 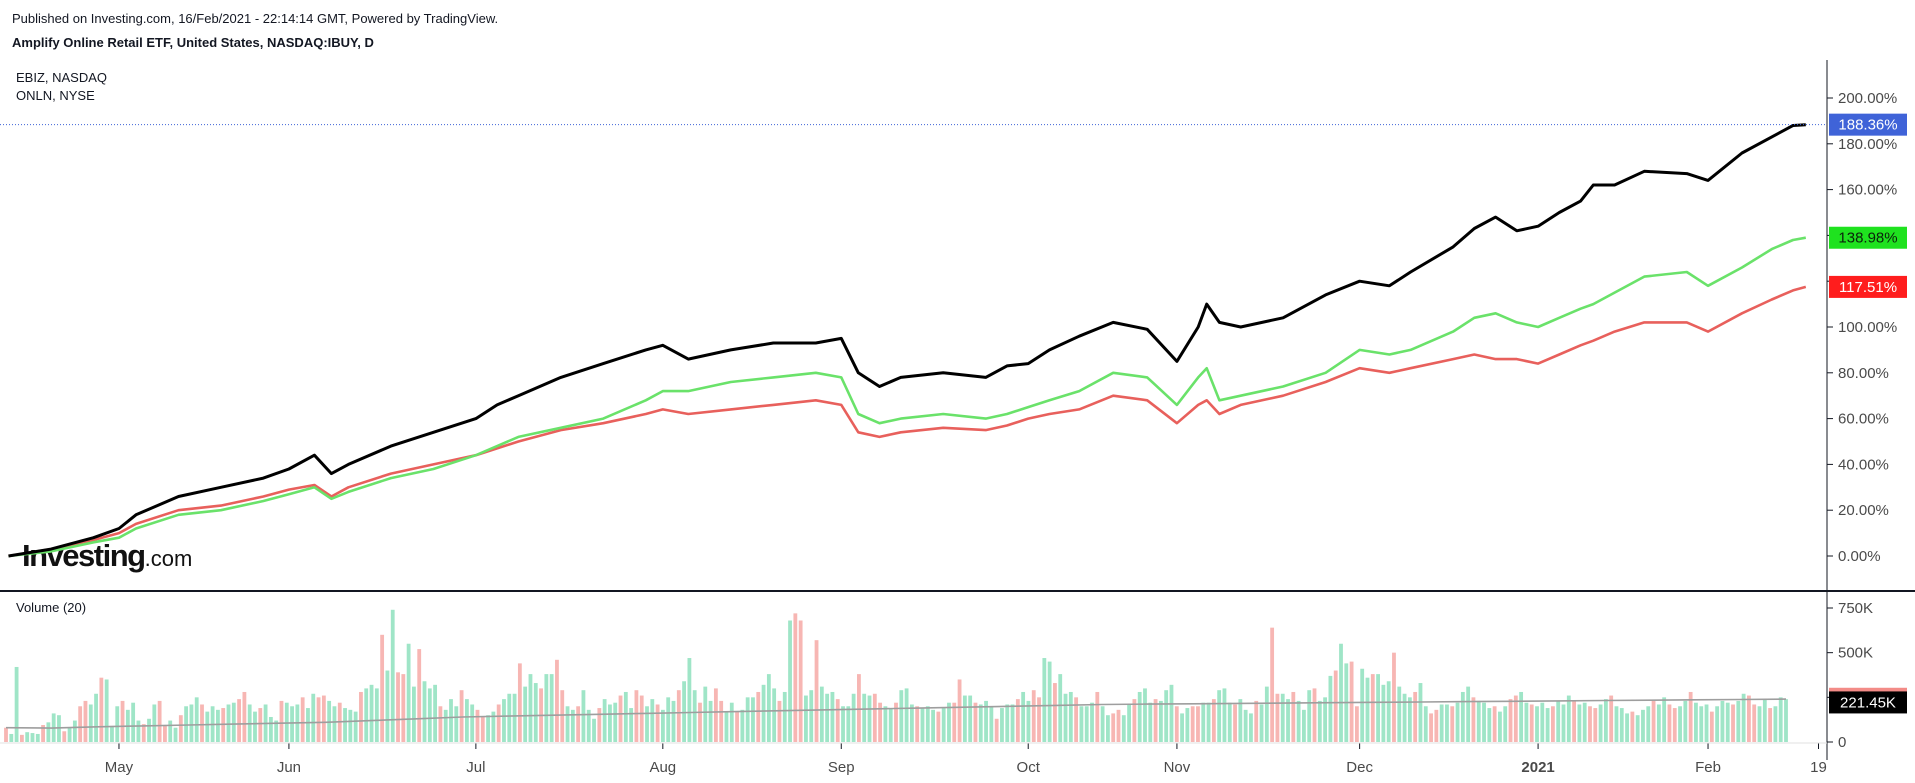 I want to click on time-tick-label: Feb, so click(x=1708, y=767).